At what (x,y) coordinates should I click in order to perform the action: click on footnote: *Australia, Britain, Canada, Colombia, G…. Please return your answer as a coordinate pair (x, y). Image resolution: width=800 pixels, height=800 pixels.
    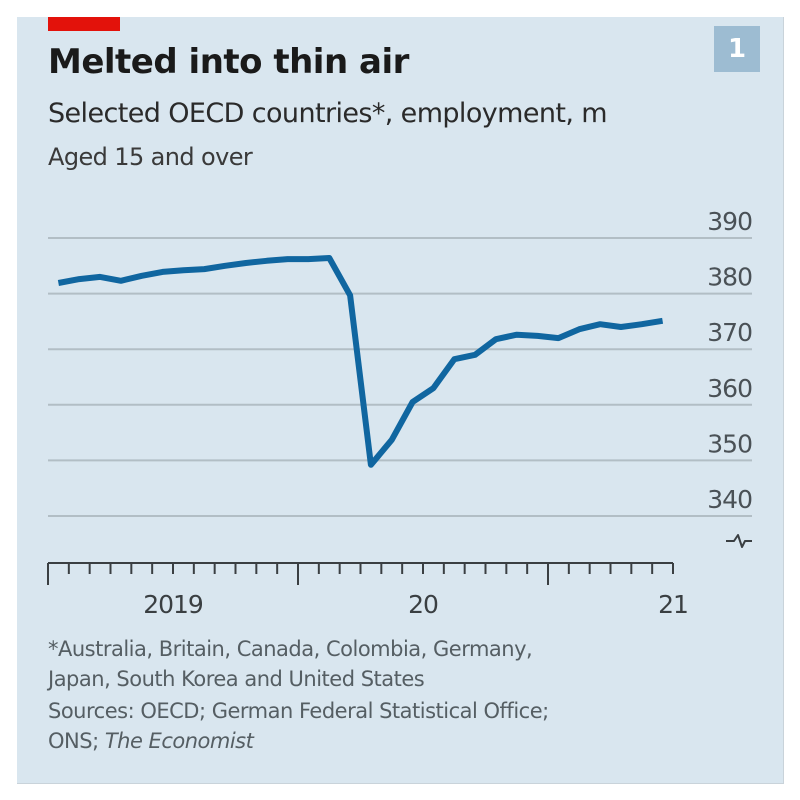
    Looking at the image, I should click on (368, 695).